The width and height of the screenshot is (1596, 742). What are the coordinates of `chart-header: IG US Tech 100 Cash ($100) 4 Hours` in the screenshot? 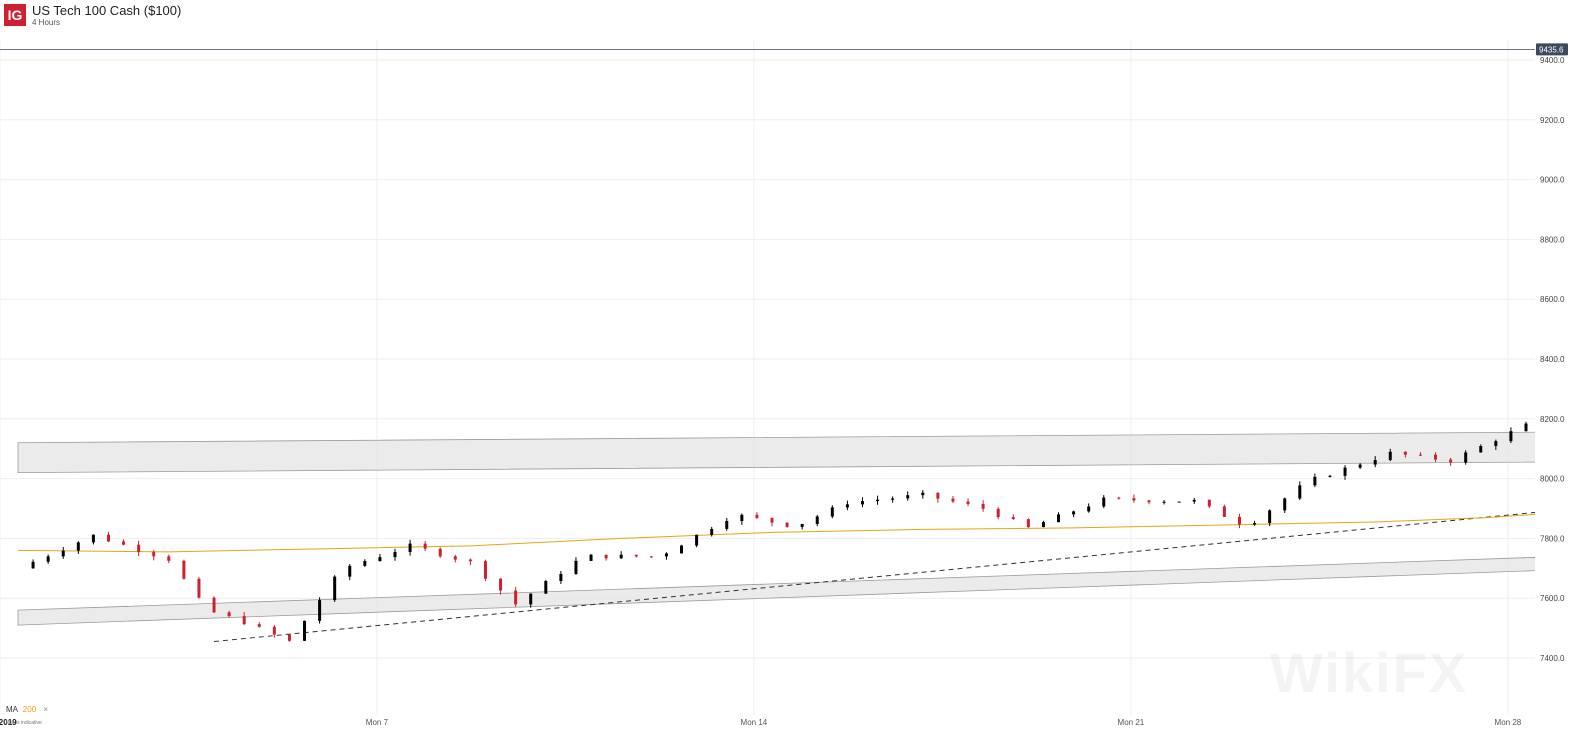 It's located at (92, 16).